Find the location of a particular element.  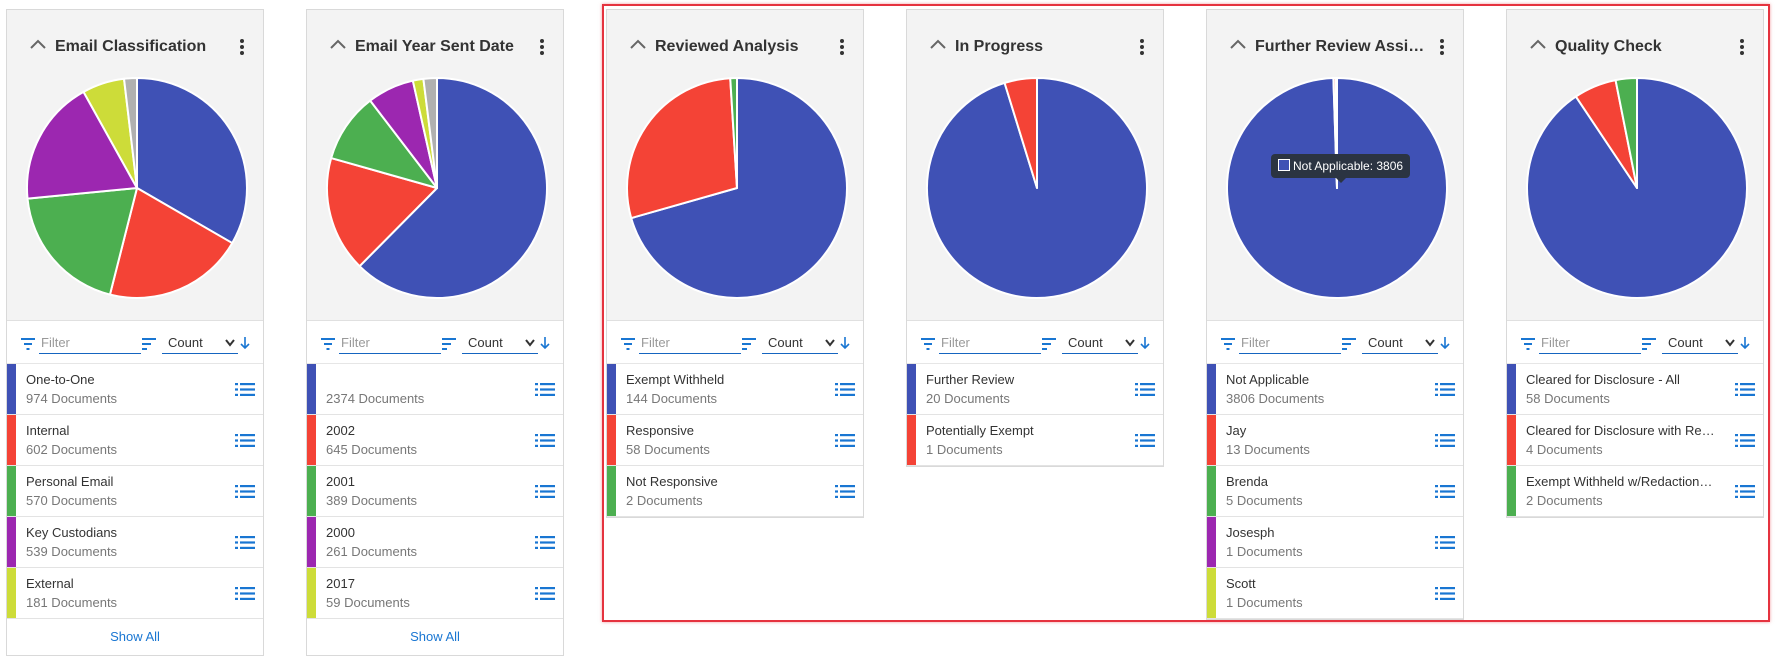

list-item: Key Custodians 539 Documents is located at coordinates (135, 542).